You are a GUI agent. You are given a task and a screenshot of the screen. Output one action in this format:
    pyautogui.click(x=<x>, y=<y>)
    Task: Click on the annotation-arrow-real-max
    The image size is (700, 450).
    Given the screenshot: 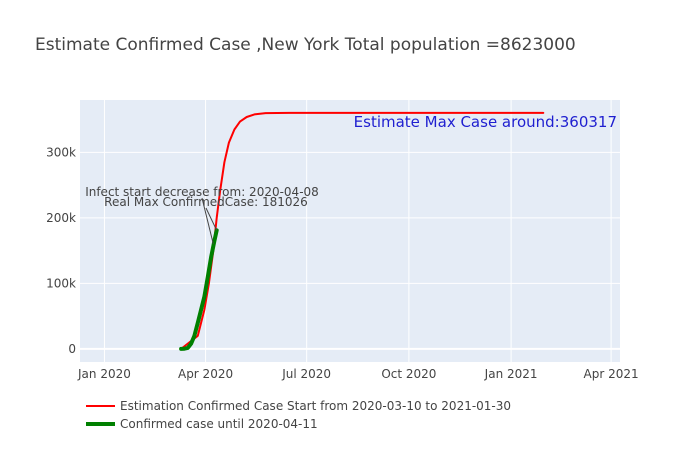 What is the action you would take?
    pyautogui.click(x=211, y=219)
    